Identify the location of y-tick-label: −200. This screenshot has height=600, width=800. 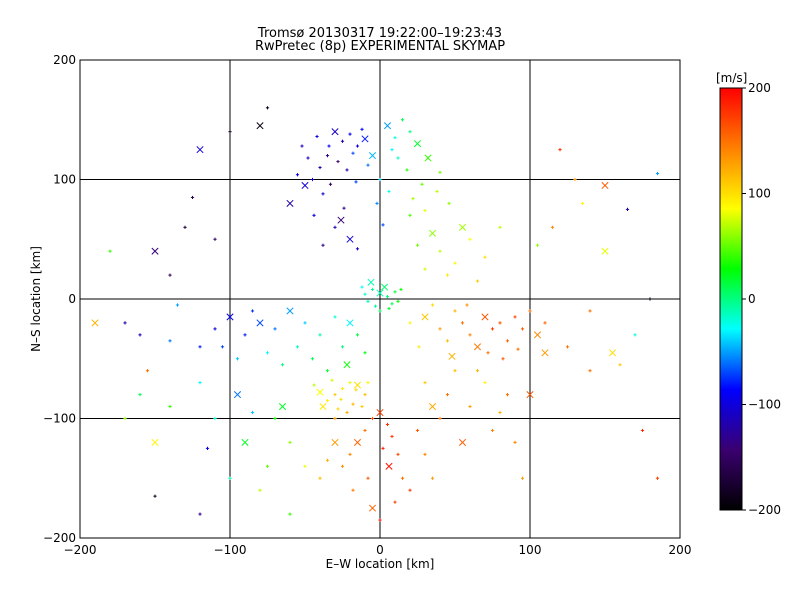
(59, 538).